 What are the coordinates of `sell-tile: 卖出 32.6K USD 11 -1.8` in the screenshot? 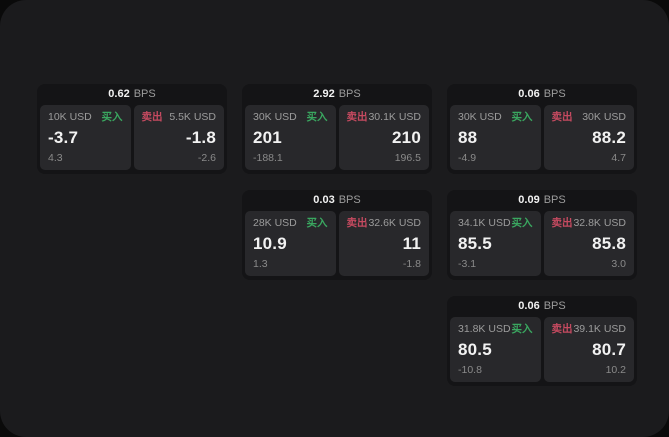 It's located at (383, 243).